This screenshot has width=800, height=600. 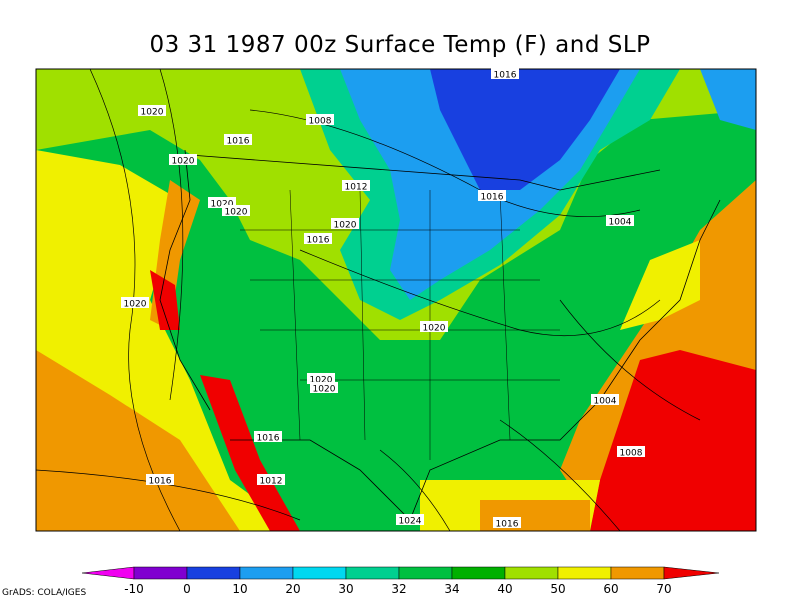 What do you see at coordinates (400, 581) in the screenshot?
I see `color-legend: -10 0 10 20 30 32 34 40 50 60 70` at bounding box center [400, 581].